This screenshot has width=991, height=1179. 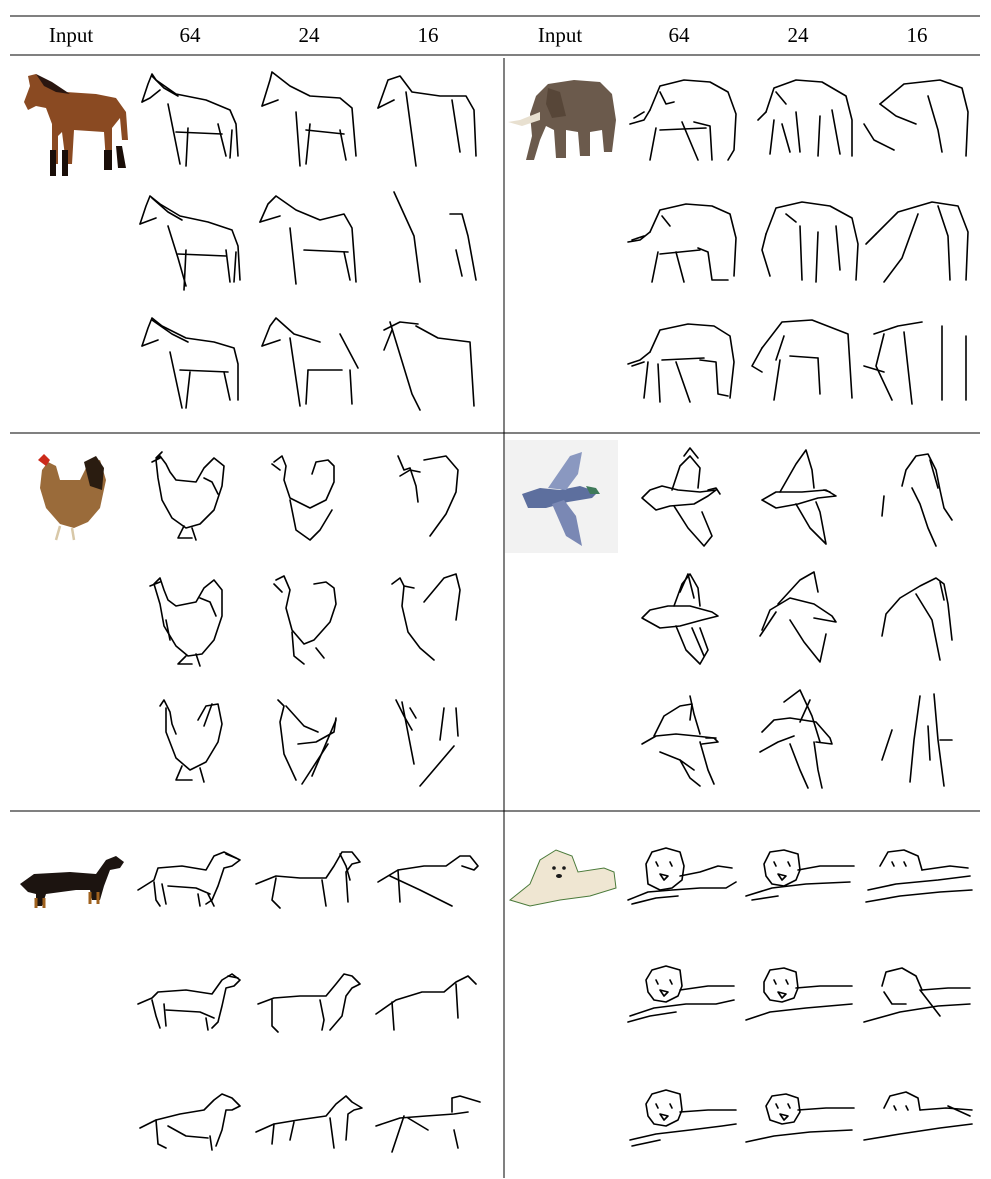 What do you see at coordinates (307, 742) in the screenshot?
I see `chicken-sketch-24-c` at bounding box center [307, 742].